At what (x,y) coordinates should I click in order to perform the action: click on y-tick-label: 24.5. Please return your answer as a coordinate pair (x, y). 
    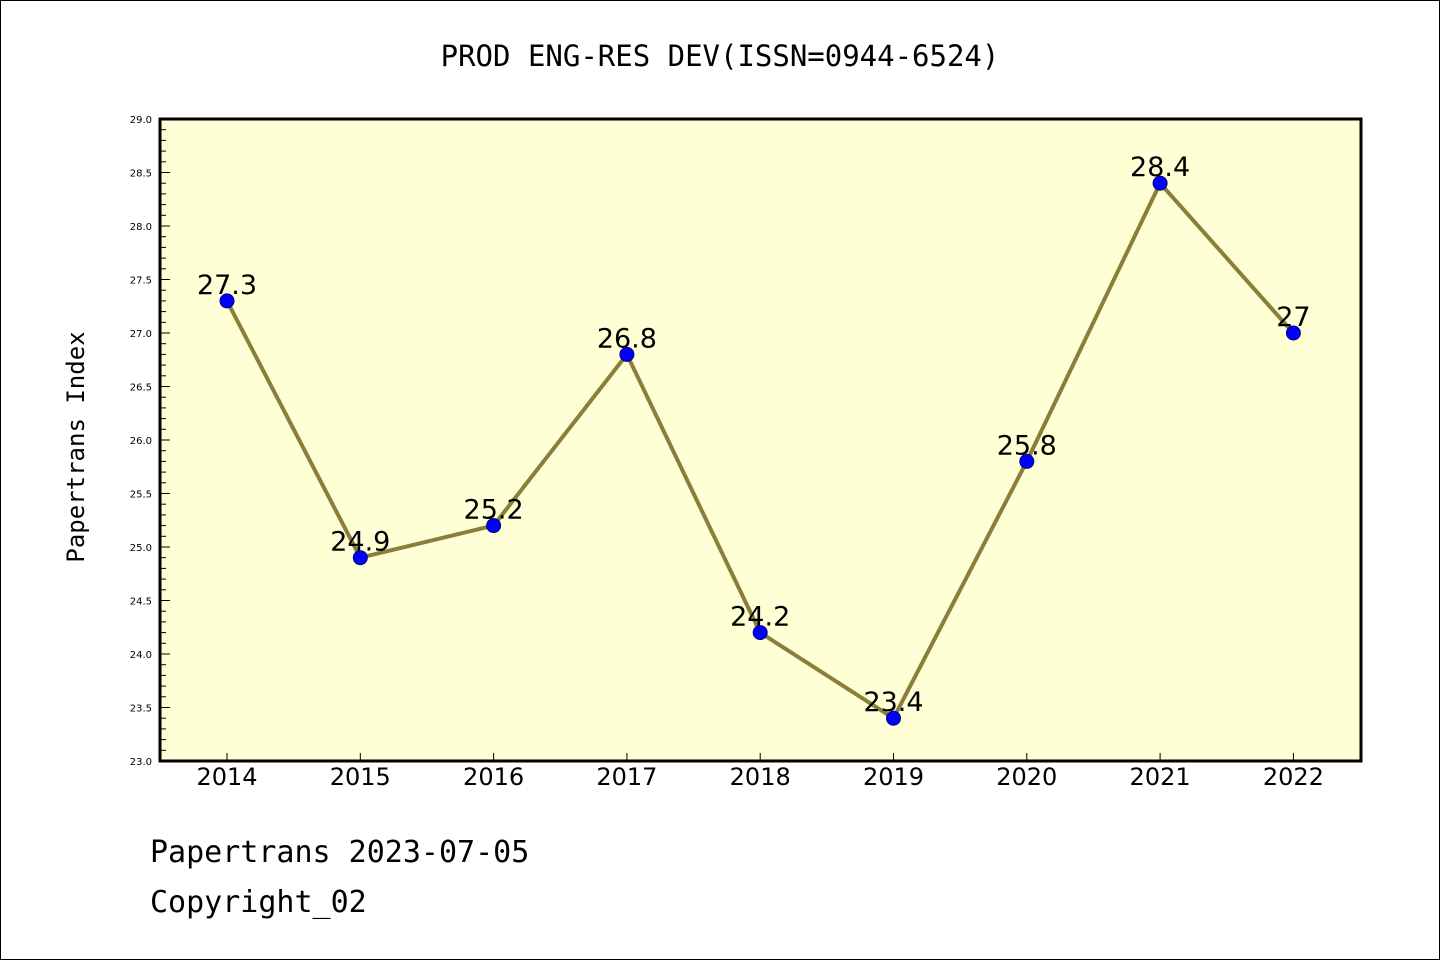
    Looking at the image, I should click on (141, 602).